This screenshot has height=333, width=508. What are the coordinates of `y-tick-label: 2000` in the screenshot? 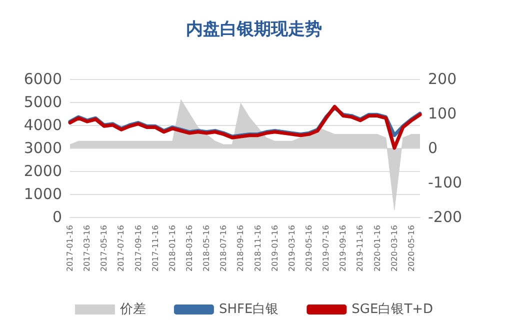 It's located at (43, 171).